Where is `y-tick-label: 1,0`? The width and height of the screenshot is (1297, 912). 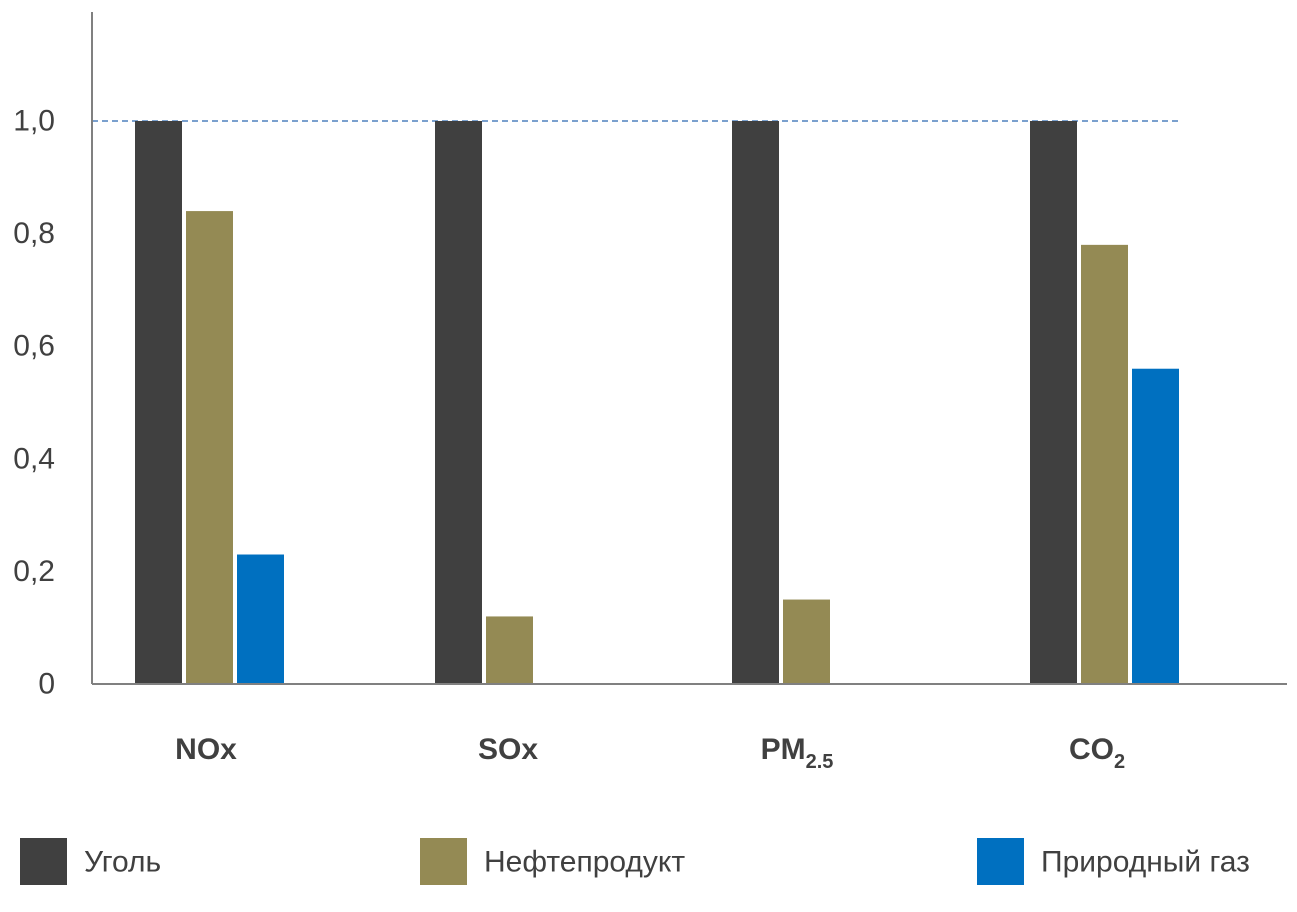
y-tick-label: 1,0 is located at coordinates (34, 121).